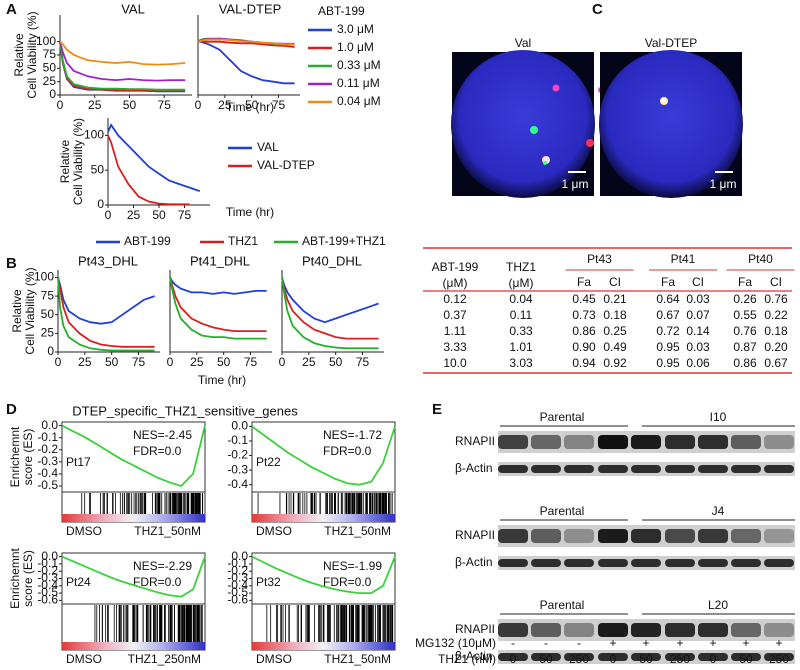 This screenshot has height=670, width=800. Describe the element at coordinates (237, 600) in the screenshot. I see `y-tick-label: -0.6` at that location.